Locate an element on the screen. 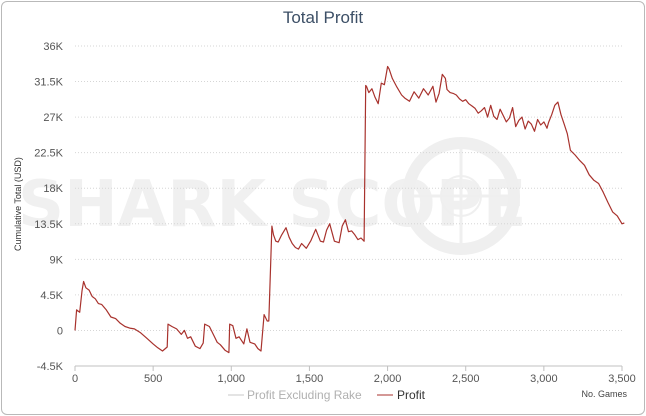 The image size is (646, 416). legend: Profit Excluding Rake Profit is located at coordinates (327, 395).